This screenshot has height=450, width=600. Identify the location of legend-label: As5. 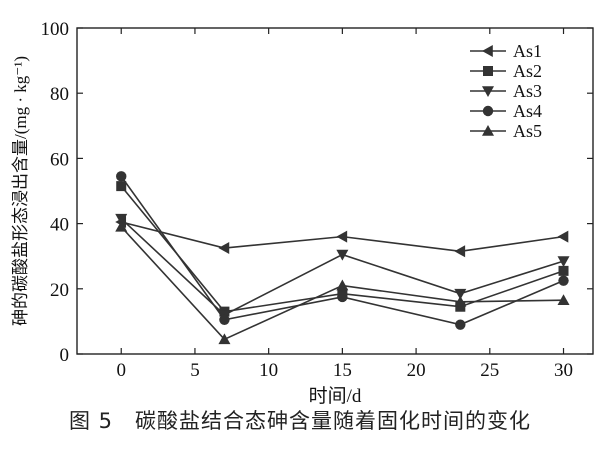
(527, 131).